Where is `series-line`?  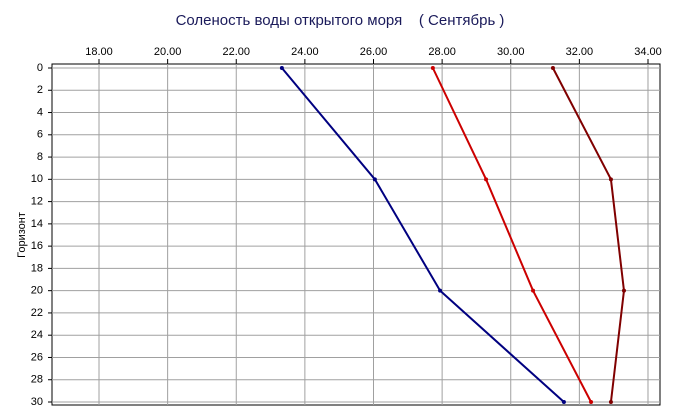
series-line is located at coordinates (588, 235).